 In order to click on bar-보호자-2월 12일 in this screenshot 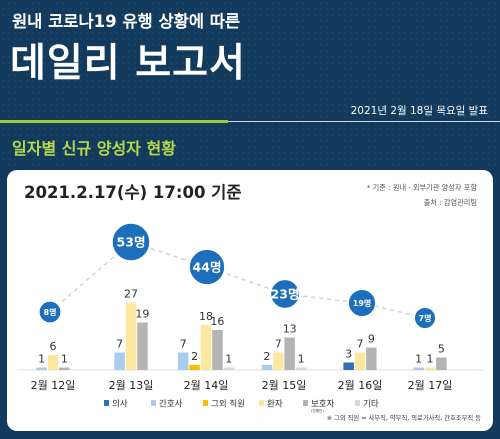, I will do `click(64, 368)`.